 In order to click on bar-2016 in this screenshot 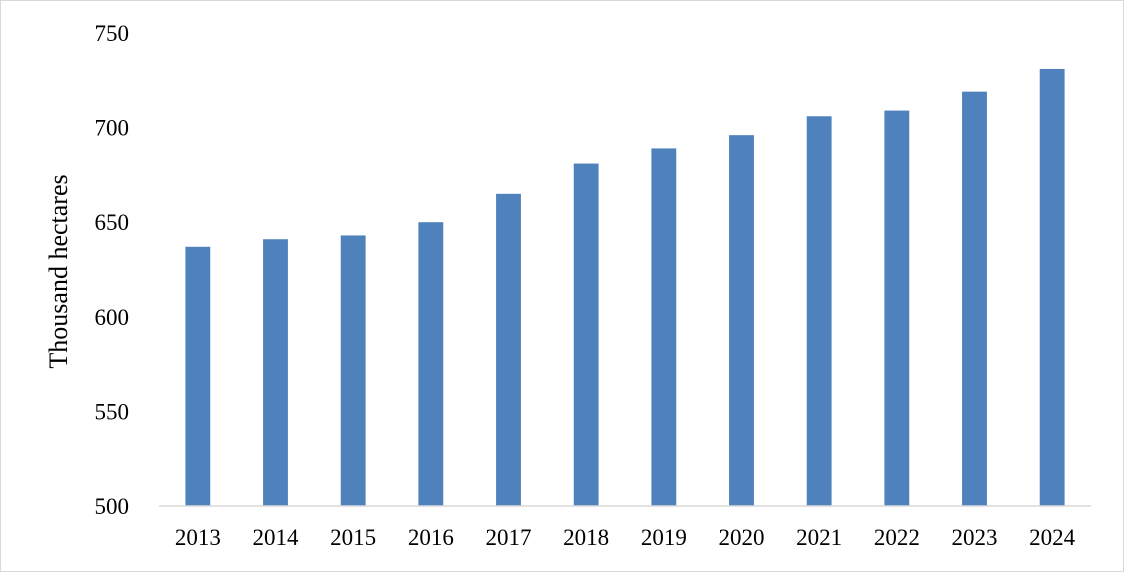, I will do `click(431, 364)`.